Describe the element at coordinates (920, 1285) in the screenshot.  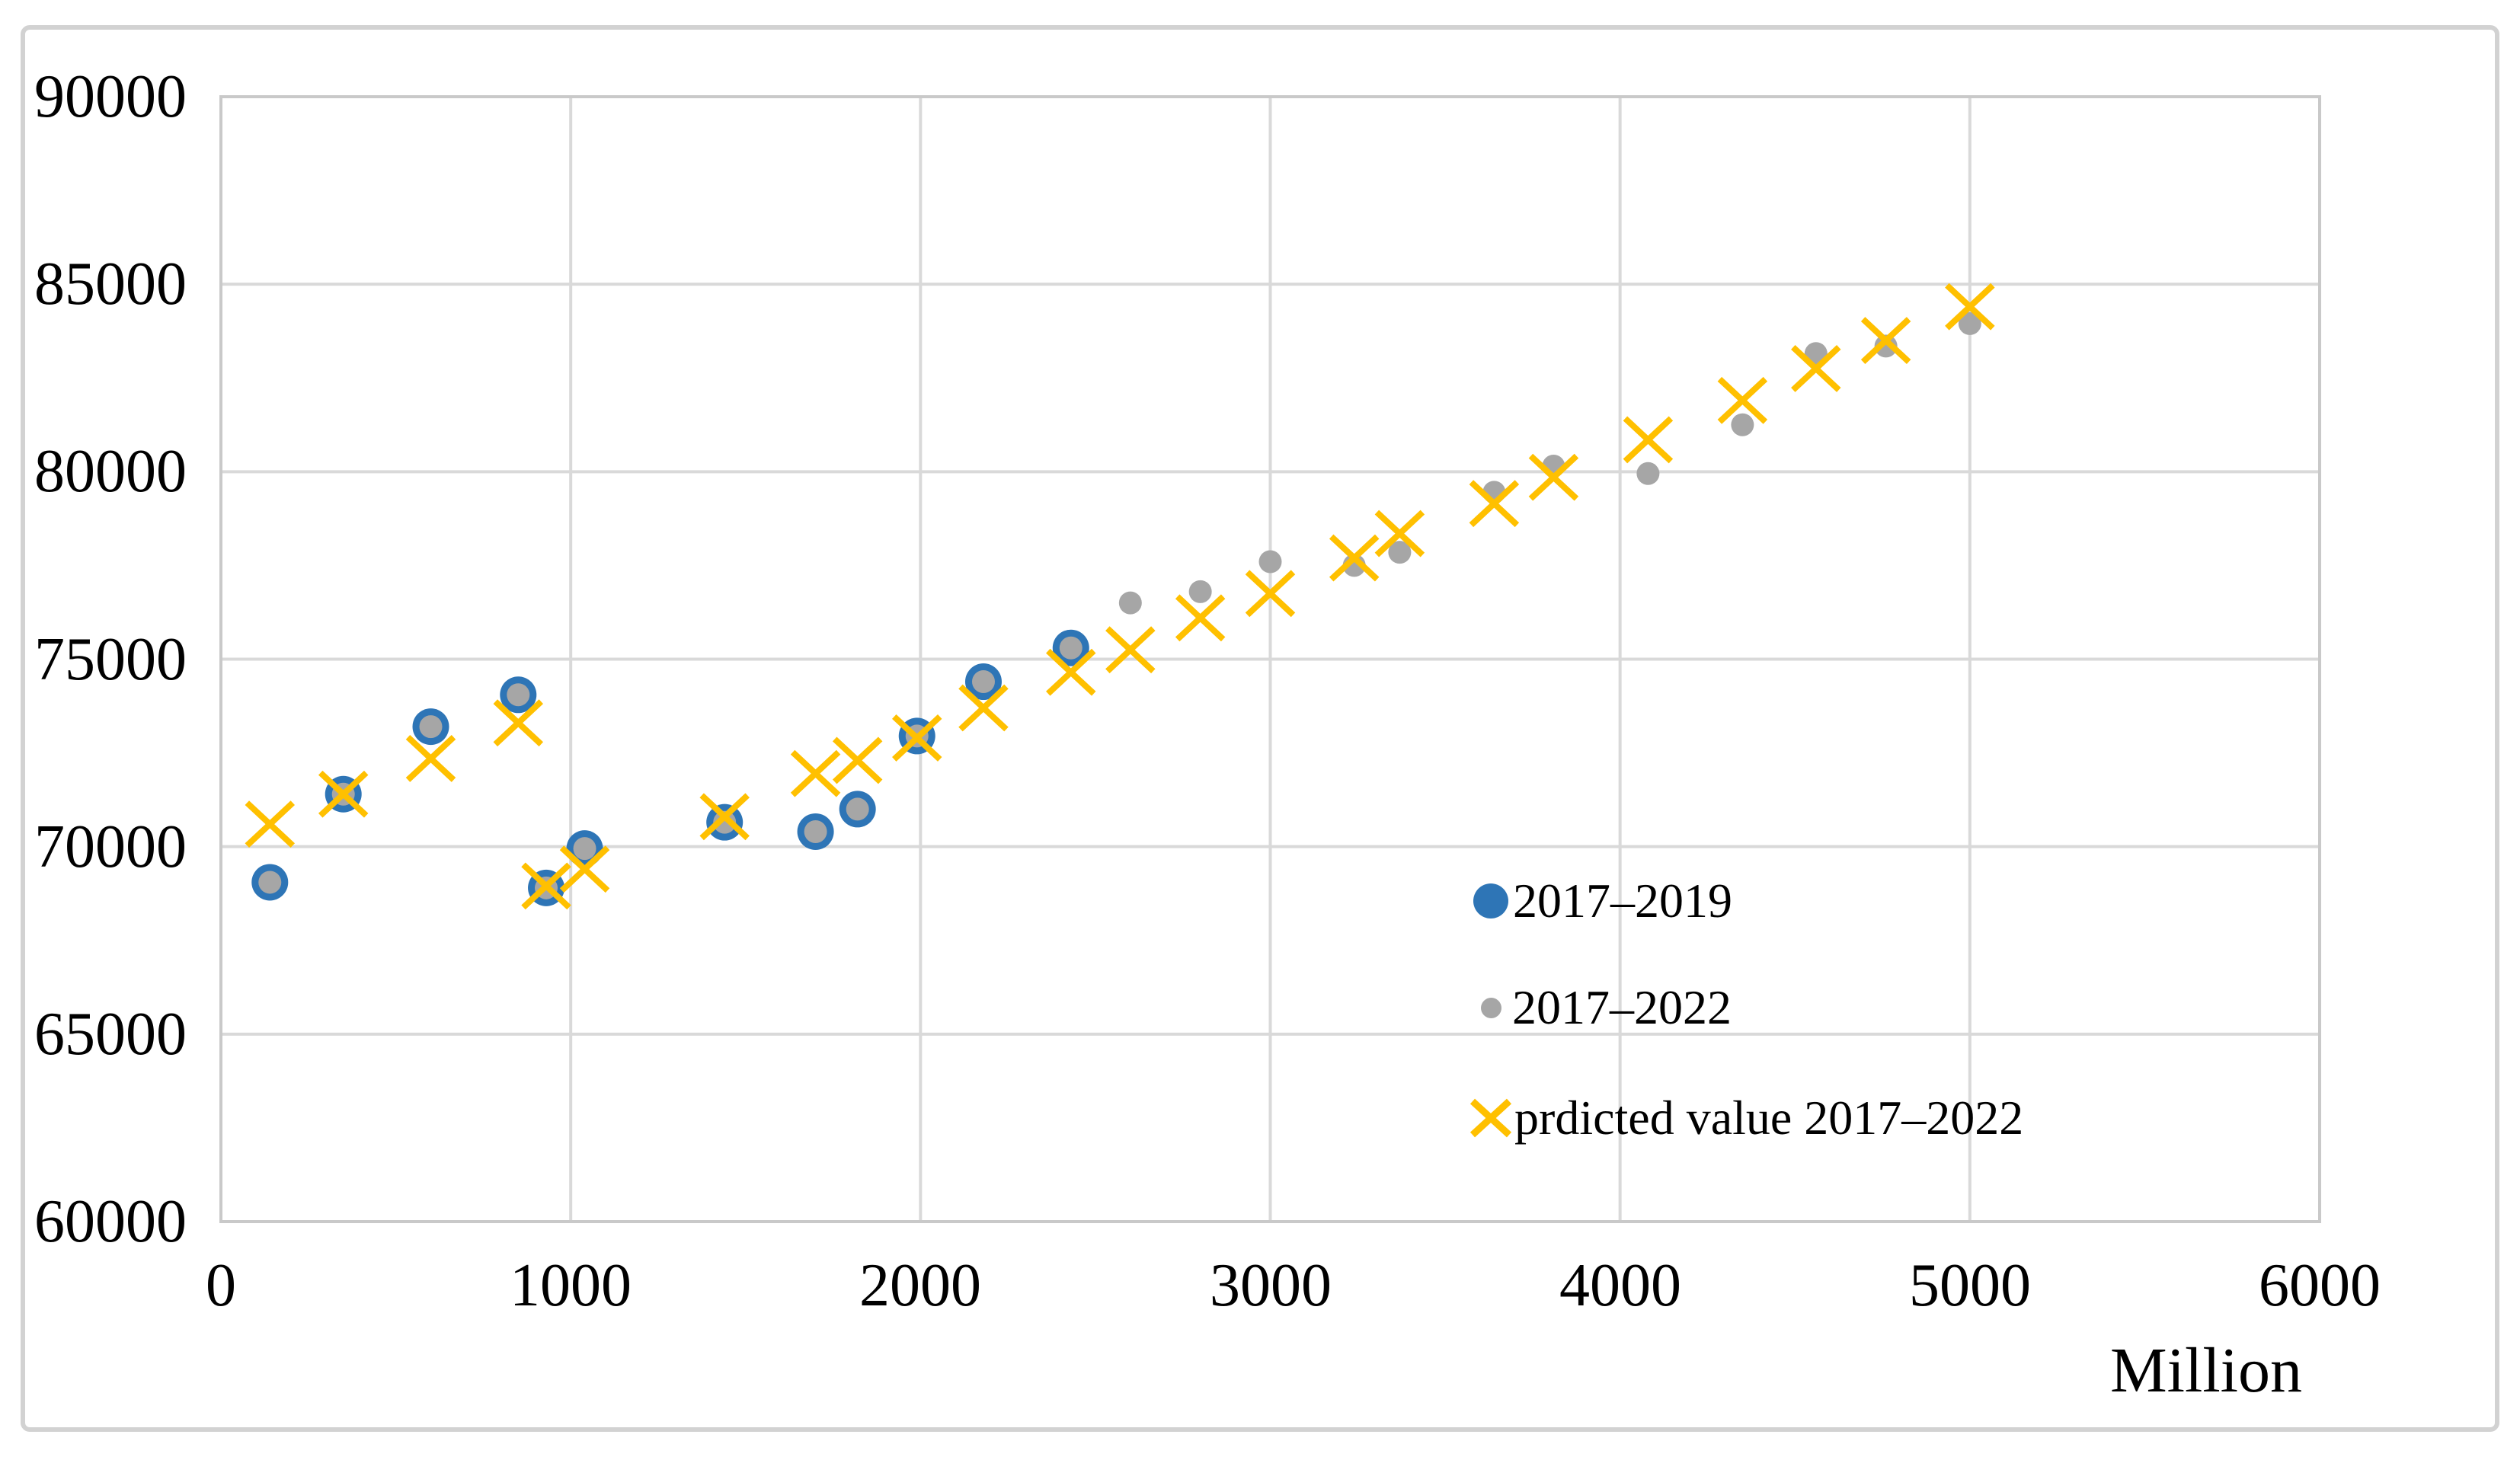
I see `x-tick-label: 2000` at that location.